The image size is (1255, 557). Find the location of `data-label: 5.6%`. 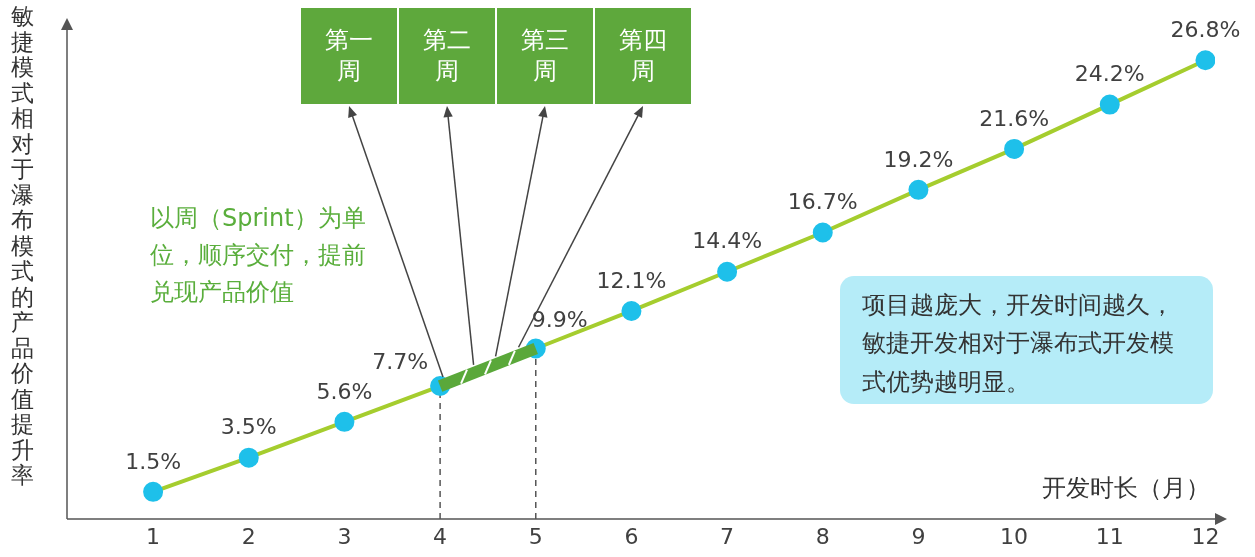

data-label: 5.6% is located at coordinates (344, 391).